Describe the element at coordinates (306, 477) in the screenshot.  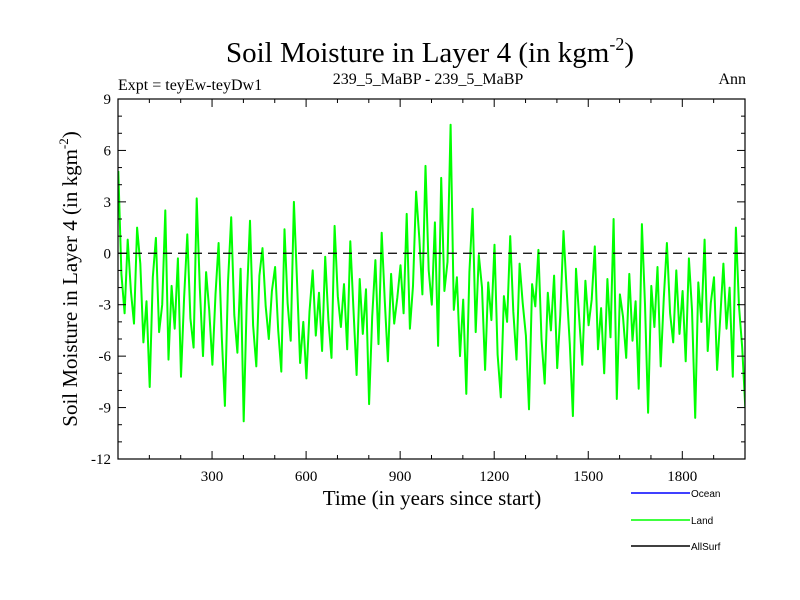
I see `x-tick-label: 600` at that location.